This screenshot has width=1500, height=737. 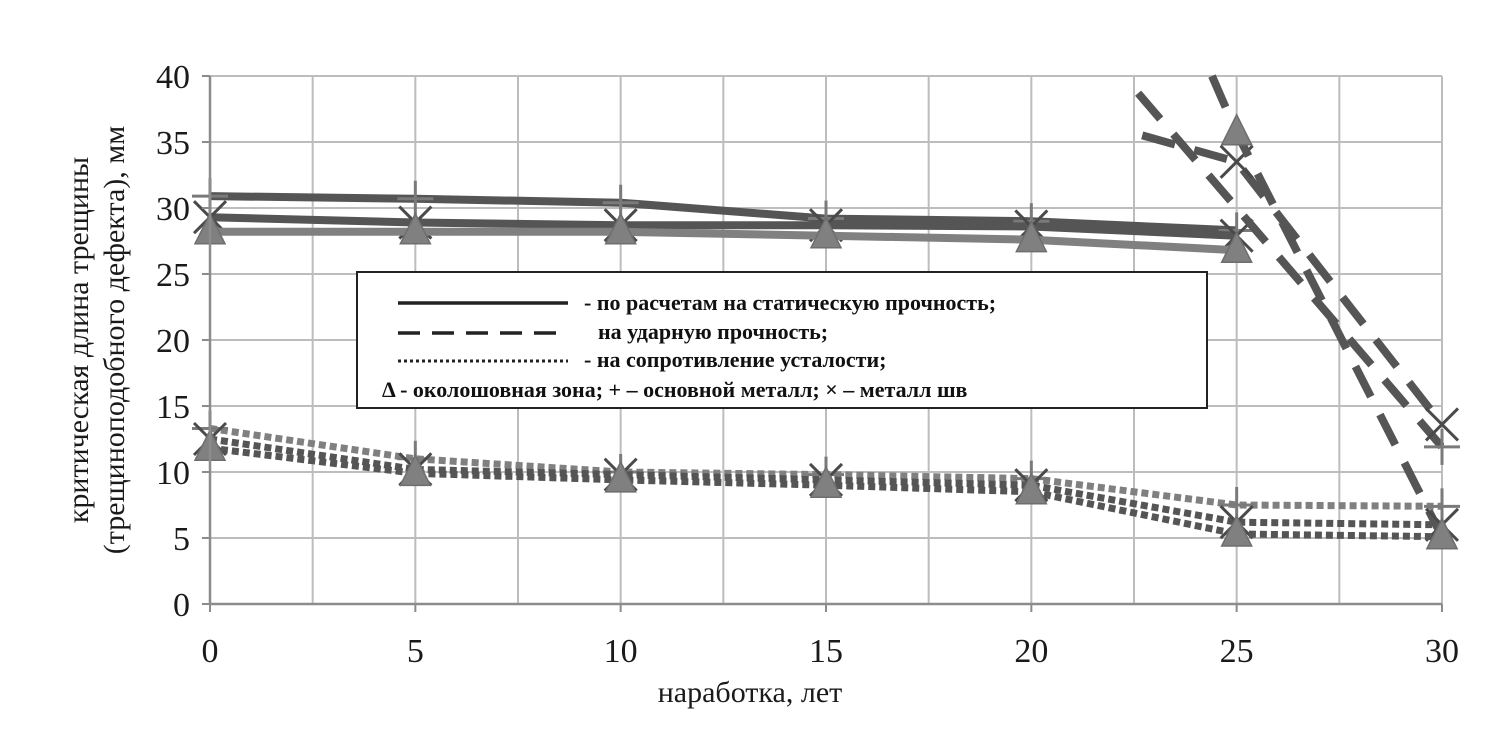 I want to click on x-tick-label: 30, so click(x=1442, y=651).